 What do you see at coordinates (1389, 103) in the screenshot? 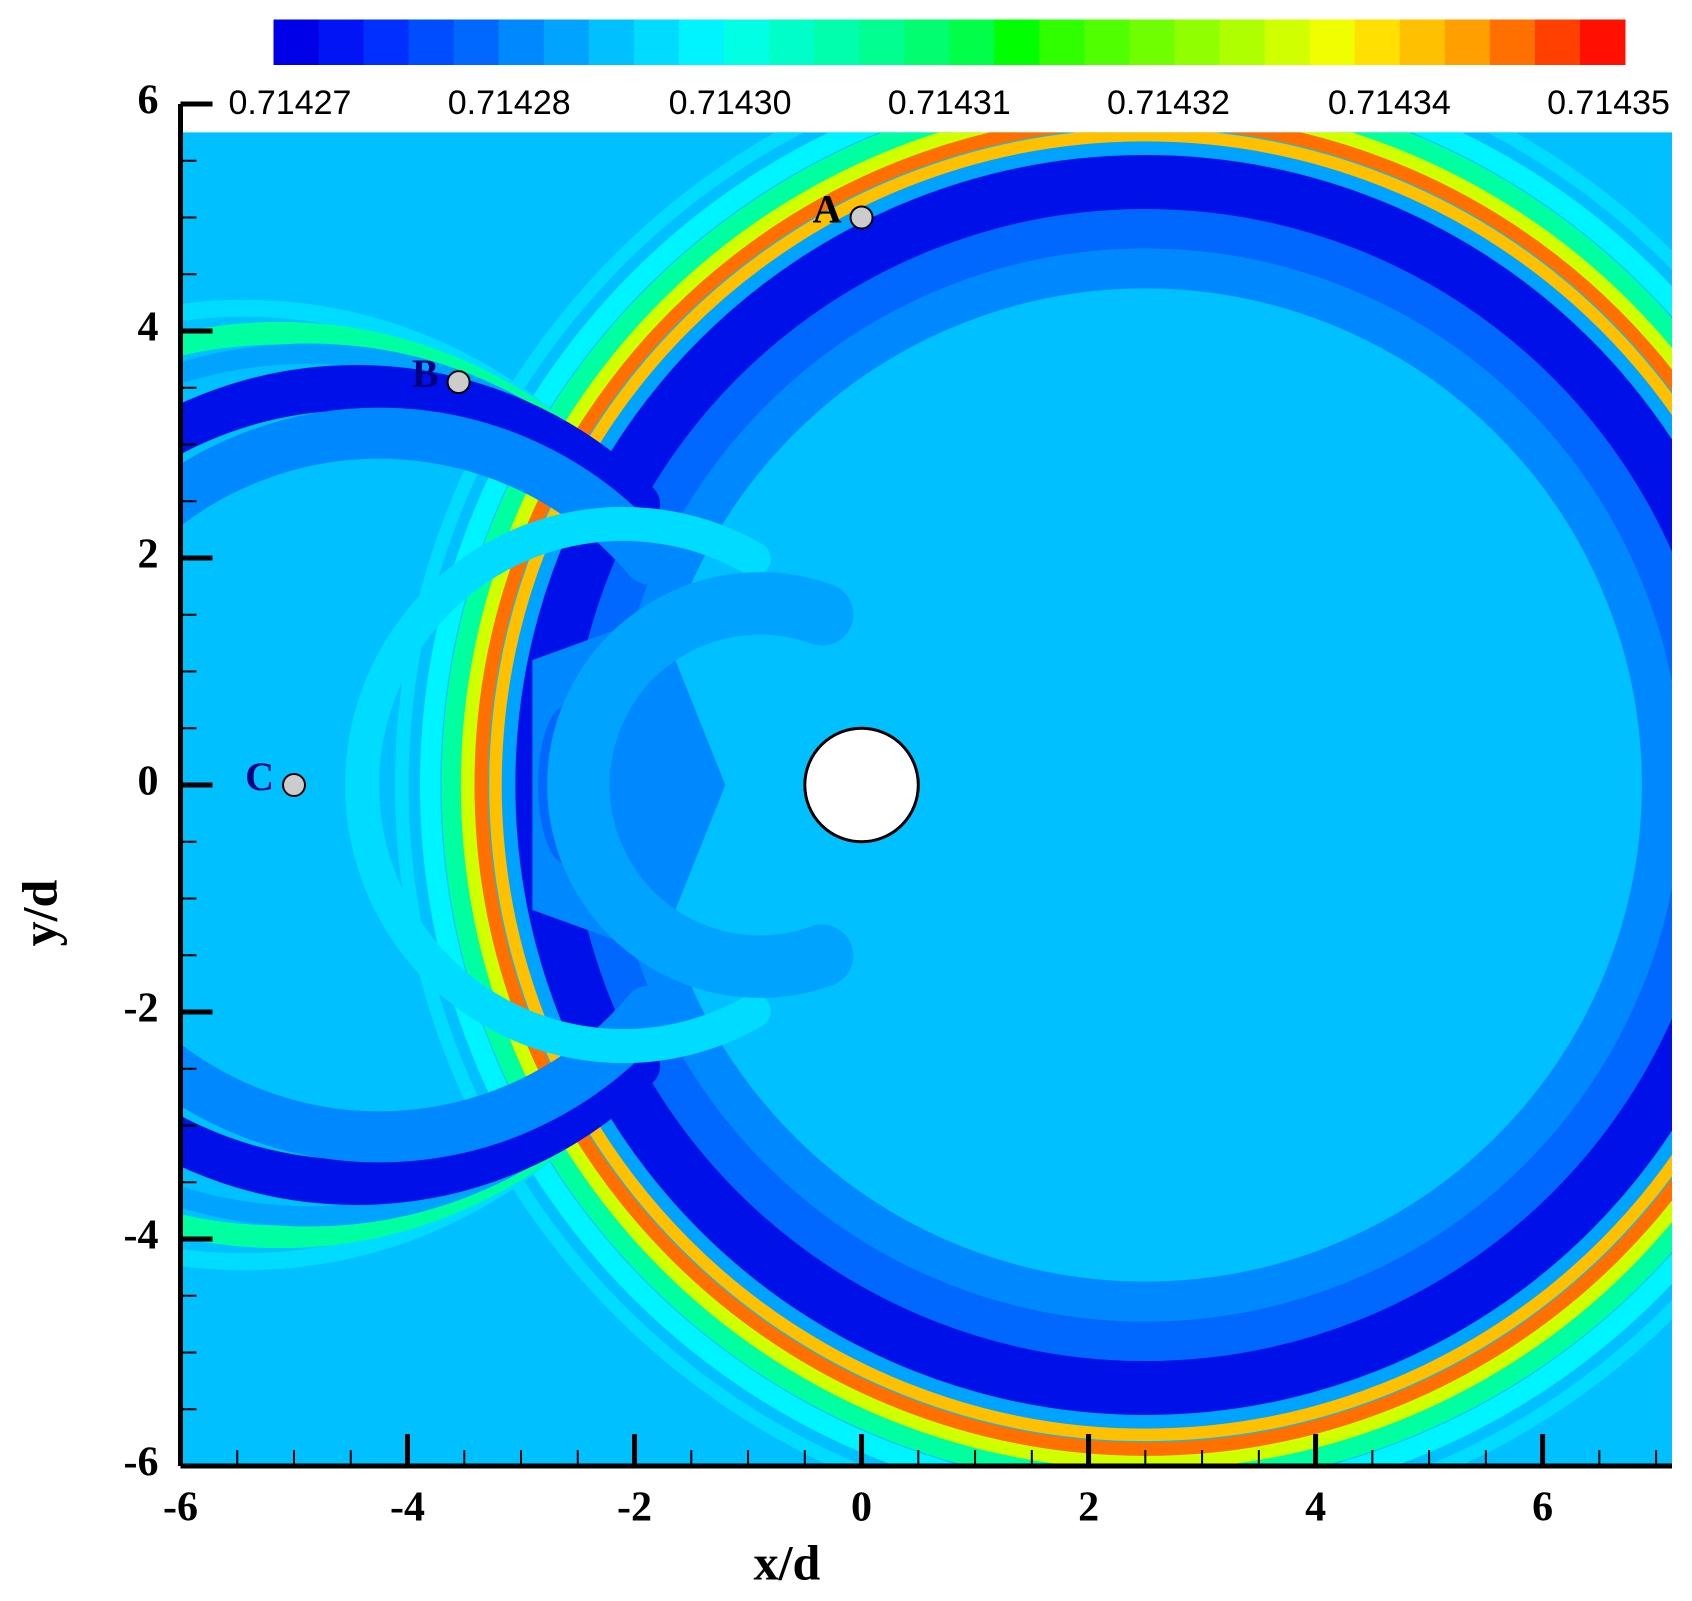
I see `colorbar-tick-label: 0.71434` at bounding box center [1389, 103].